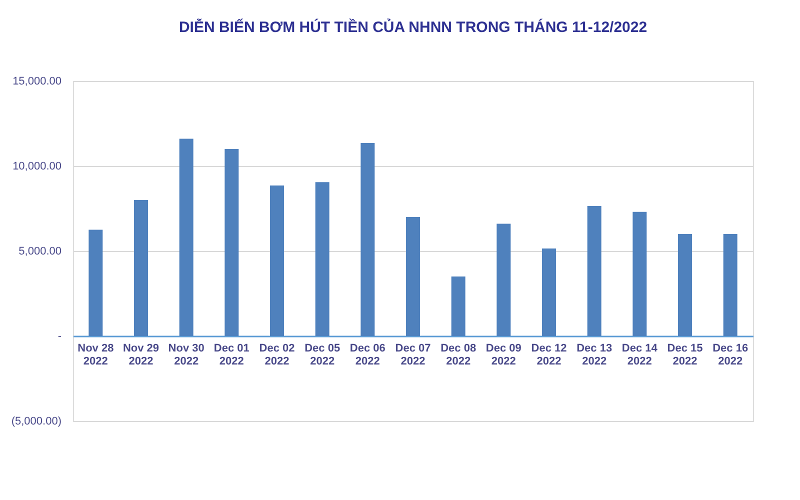  Describe the element at coordinates (640, 355) in the screenshot. I see `x-tick-label: Dec 14 2022` at that location.